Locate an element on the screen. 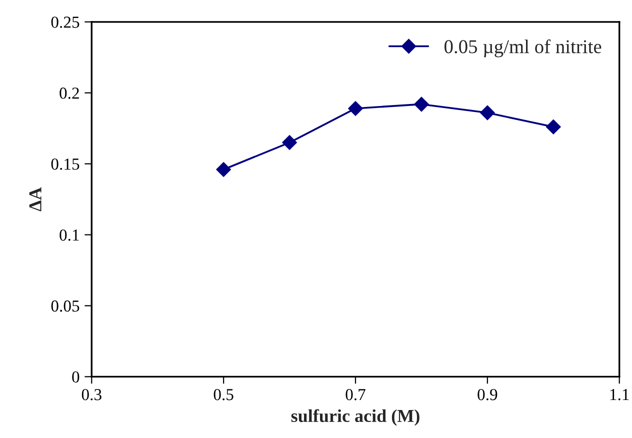 The width and height of the screenshot is (632, 438). x-tick-label: 0.7 is located at coordinates (356, 394).